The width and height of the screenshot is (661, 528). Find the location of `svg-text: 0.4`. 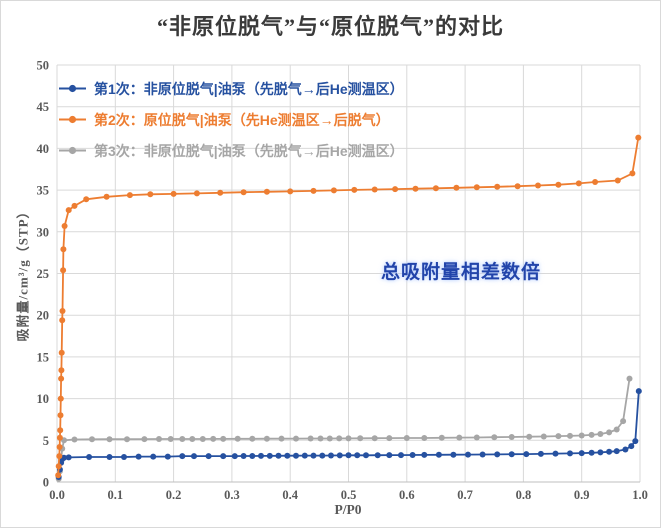

svg-text: 0.4 is located at coordinates (290, 495).